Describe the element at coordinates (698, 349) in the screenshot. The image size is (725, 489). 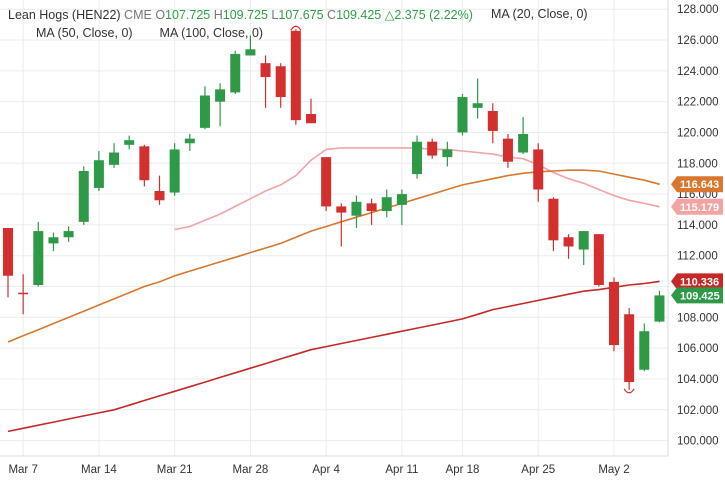
I see `y-tick-label: 106.000` at that location.